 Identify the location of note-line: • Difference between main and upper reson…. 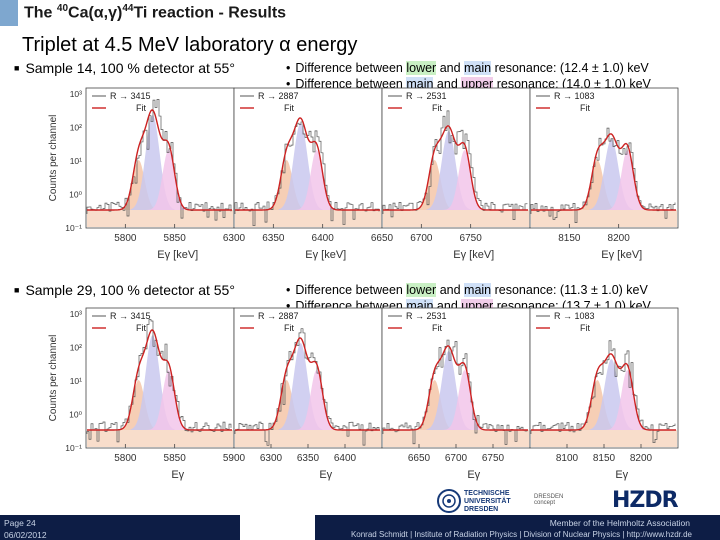
(468, 84).